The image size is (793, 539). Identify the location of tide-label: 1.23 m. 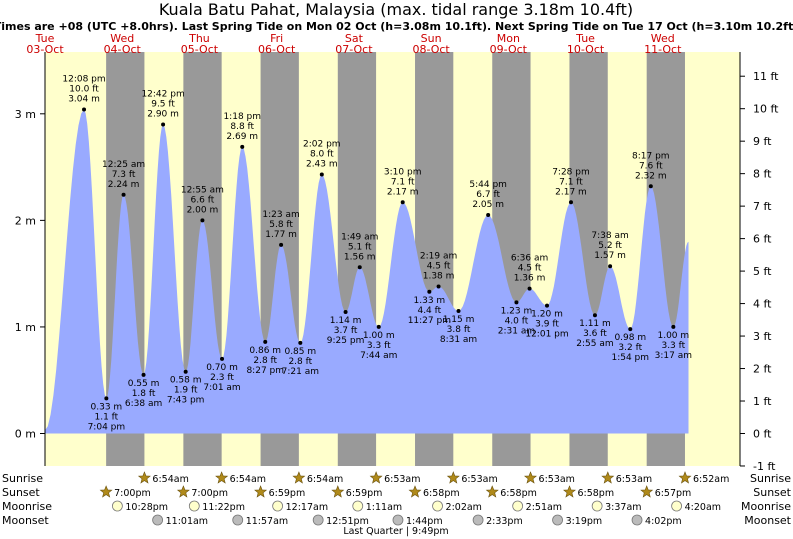
(517, 311).